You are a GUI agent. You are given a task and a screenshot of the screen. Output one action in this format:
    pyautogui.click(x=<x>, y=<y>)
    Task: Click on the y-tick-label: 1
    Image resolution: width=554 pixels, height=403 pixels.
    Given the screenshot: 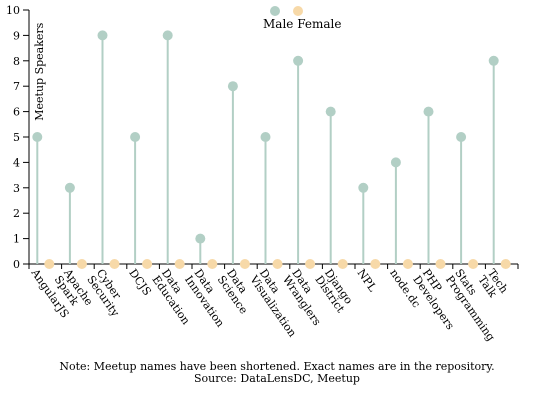 What is the action you would take?
    pyautogui.click(x=16, y=239)
    